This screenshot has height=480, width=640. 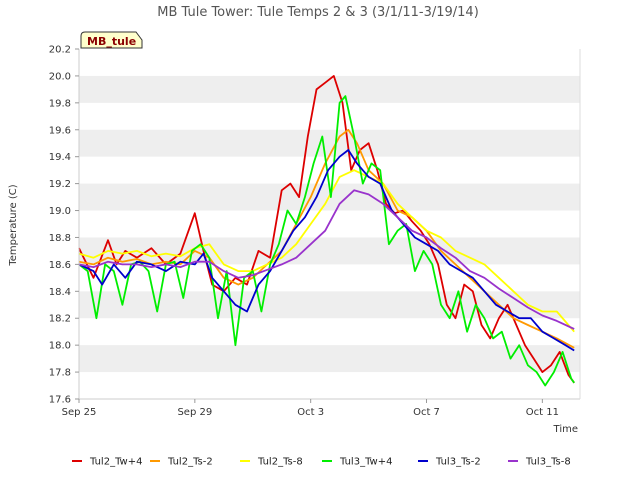 I want to click on y-tick-label: 20.0, so click(x=60, y=76).